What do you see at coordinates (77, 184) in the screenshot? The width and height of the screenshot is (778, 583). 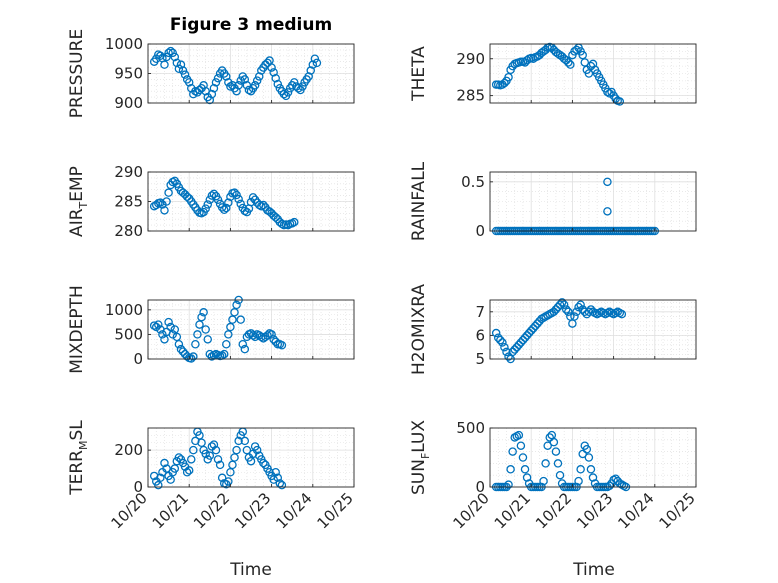 I see `y-label-suffix: EMP` at bounding box center [77, 184].